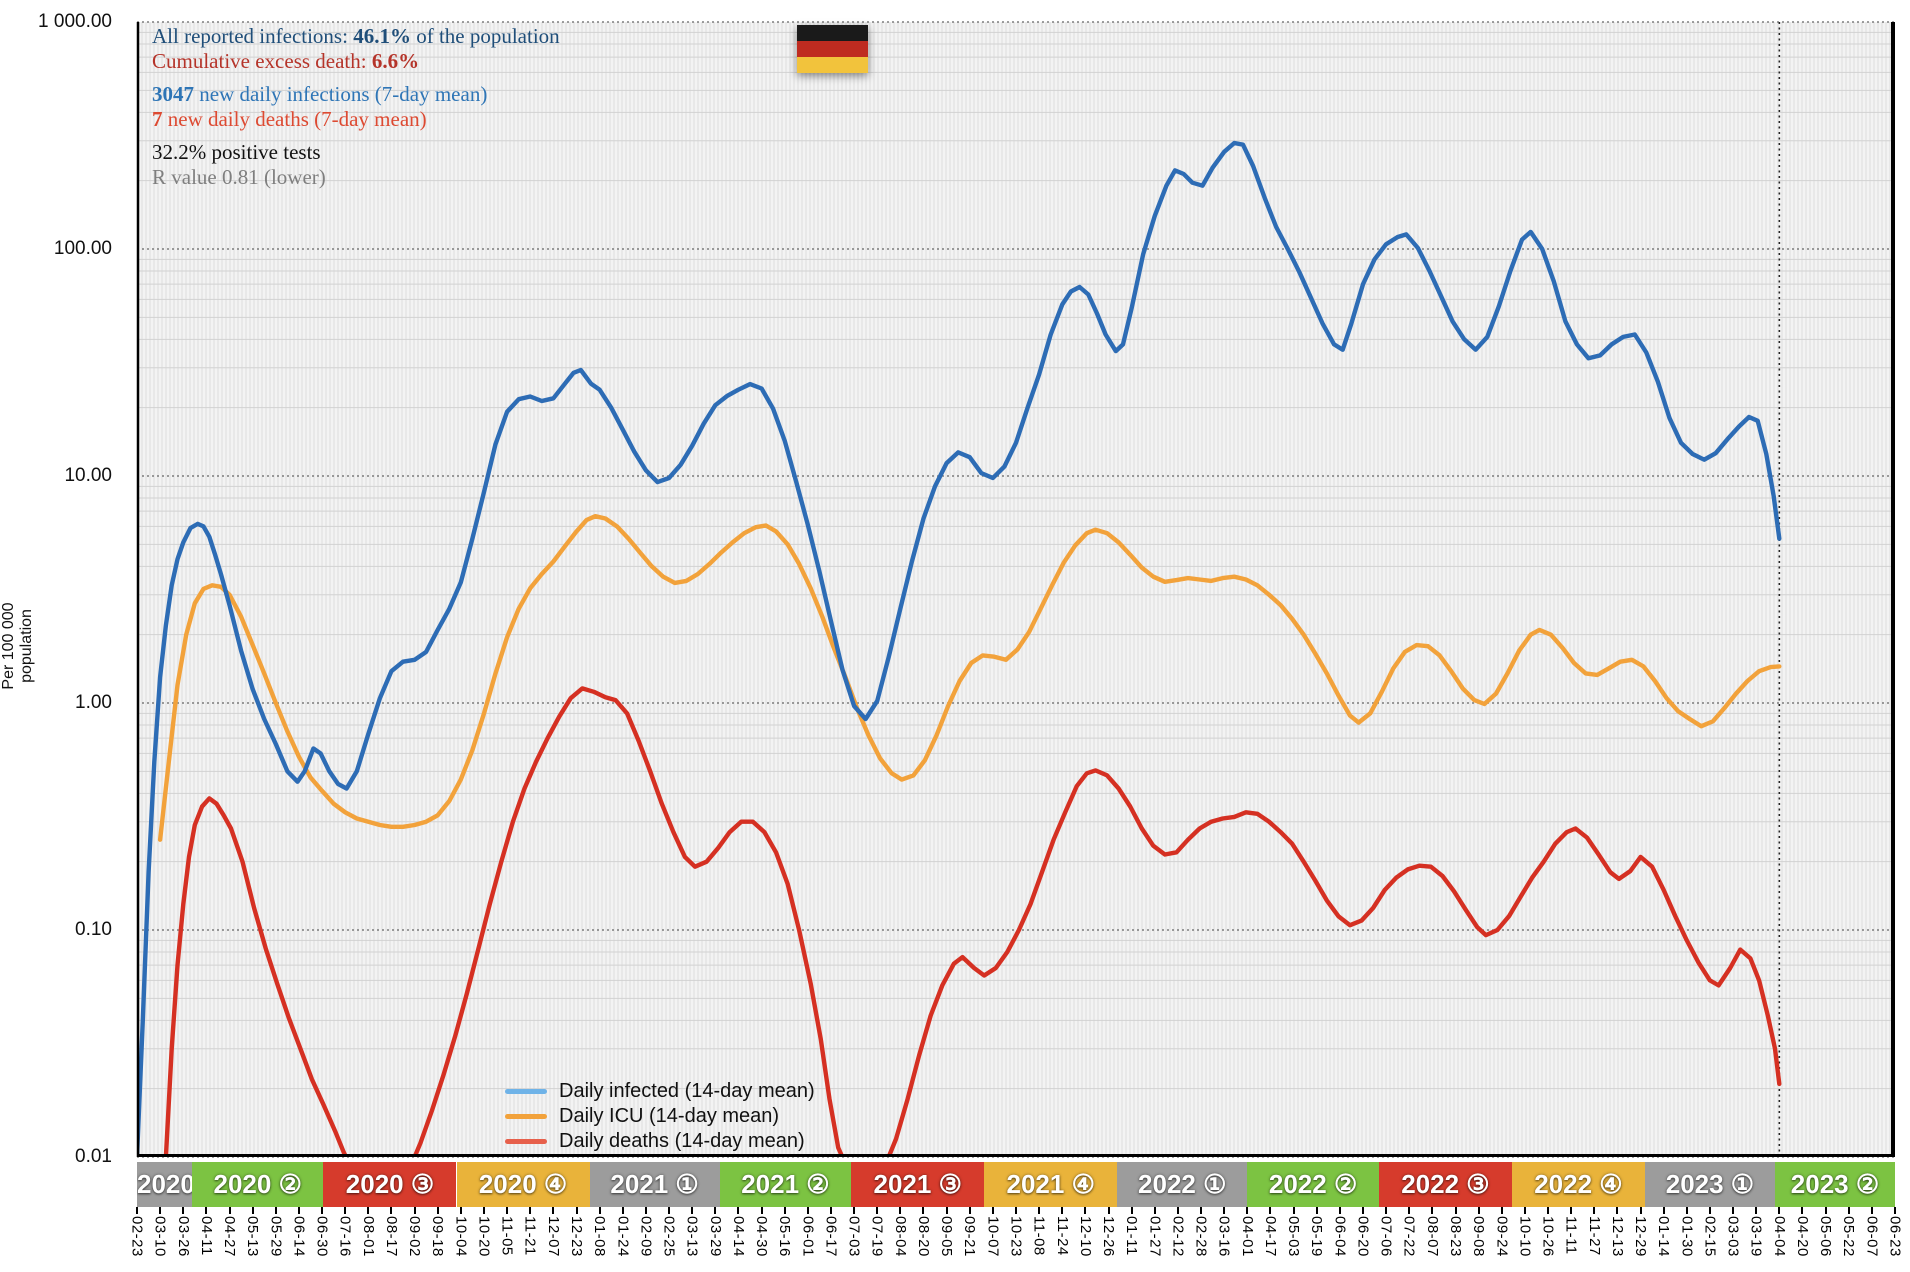 The height and width of the screenshot is (1272, 1910). I want to click on quarter-band: 2021 ②, so click(785, 1184).